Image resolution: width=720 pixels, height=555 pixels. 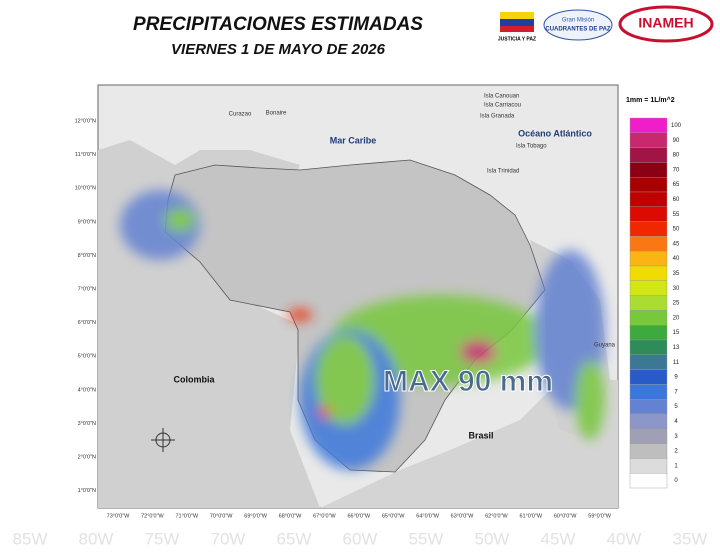 I want to click on background-longitudes: 85W 80W 75W 70W 65W 60W 55W 50W 45W 40W 35W, so click(x=360, y=538).